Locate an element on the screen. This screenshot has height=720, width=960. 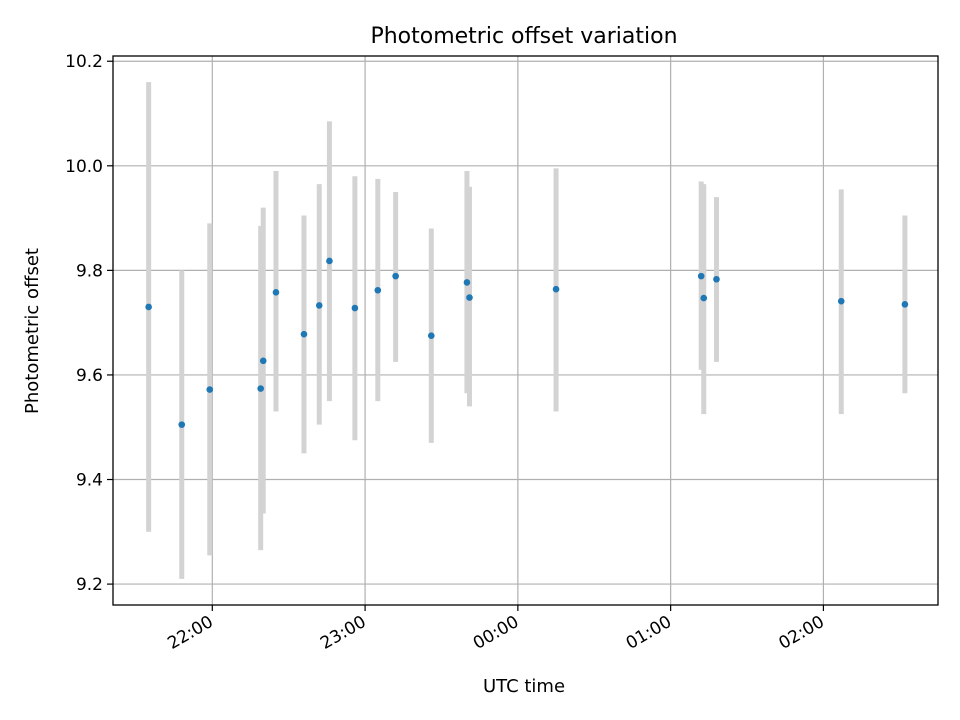
x-axis-label: UTC time is located at coordinates (524, 686).